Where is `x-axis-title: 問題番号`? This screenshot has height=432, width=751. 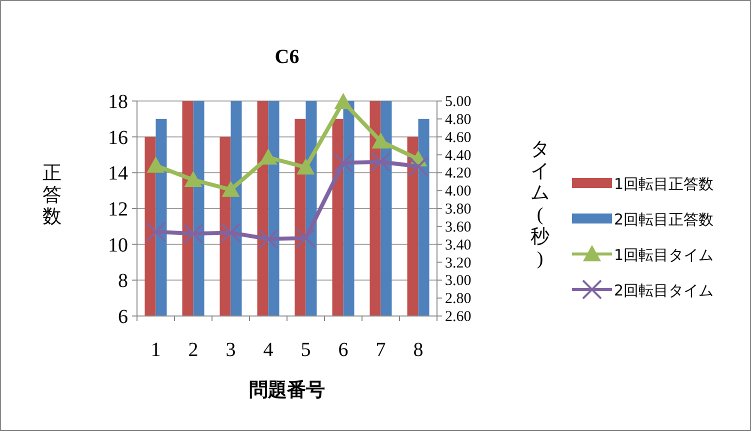 x-axis-title: 問題番号 is located at coordinates (287, 390).